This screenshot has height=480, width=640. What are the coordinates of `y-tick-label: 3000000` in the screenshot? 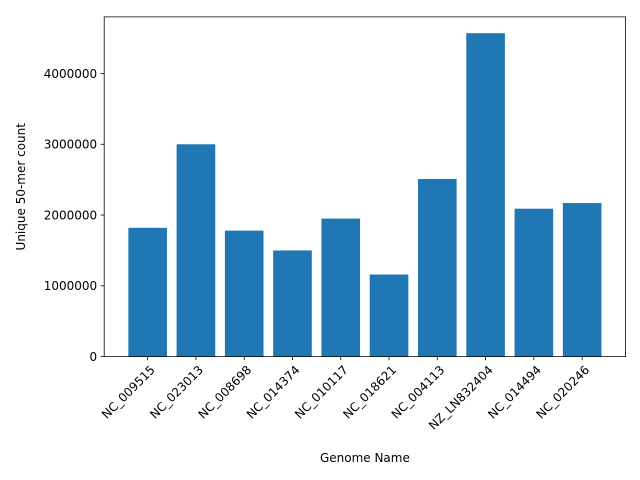 It's located at (70, 145).